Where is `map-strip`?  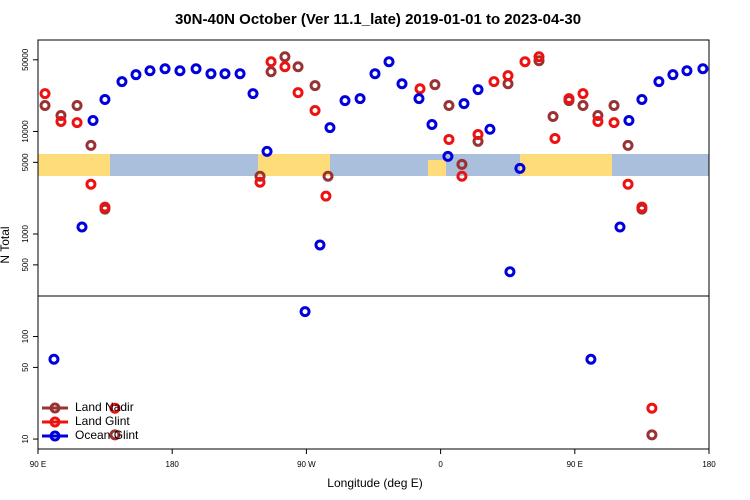
map-strip is located at coordinates (373, 165).